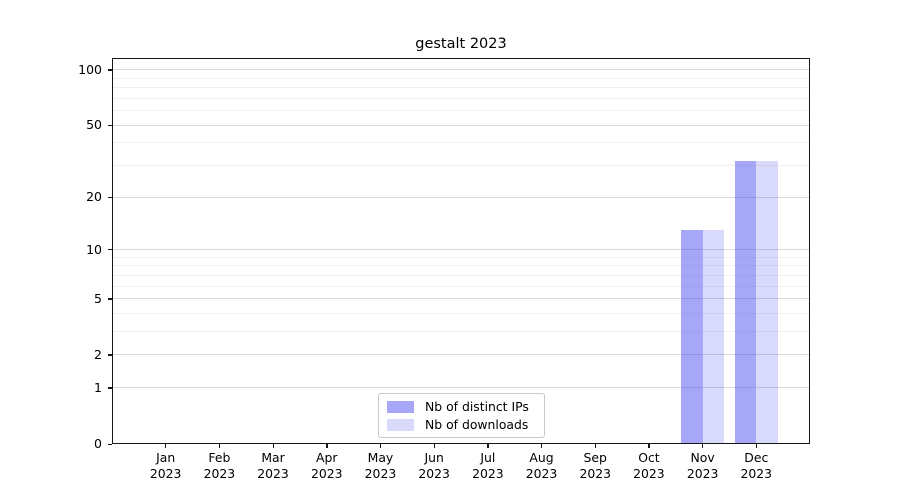 This screenshot has height=500, width=900. I want to click on y-tick-label: 2, so click(98, 354).